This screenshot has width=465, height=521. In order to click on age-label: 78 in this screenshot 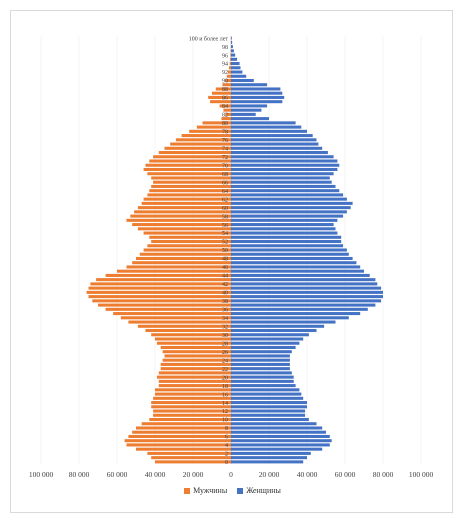, I will do `click(225, 133)`.